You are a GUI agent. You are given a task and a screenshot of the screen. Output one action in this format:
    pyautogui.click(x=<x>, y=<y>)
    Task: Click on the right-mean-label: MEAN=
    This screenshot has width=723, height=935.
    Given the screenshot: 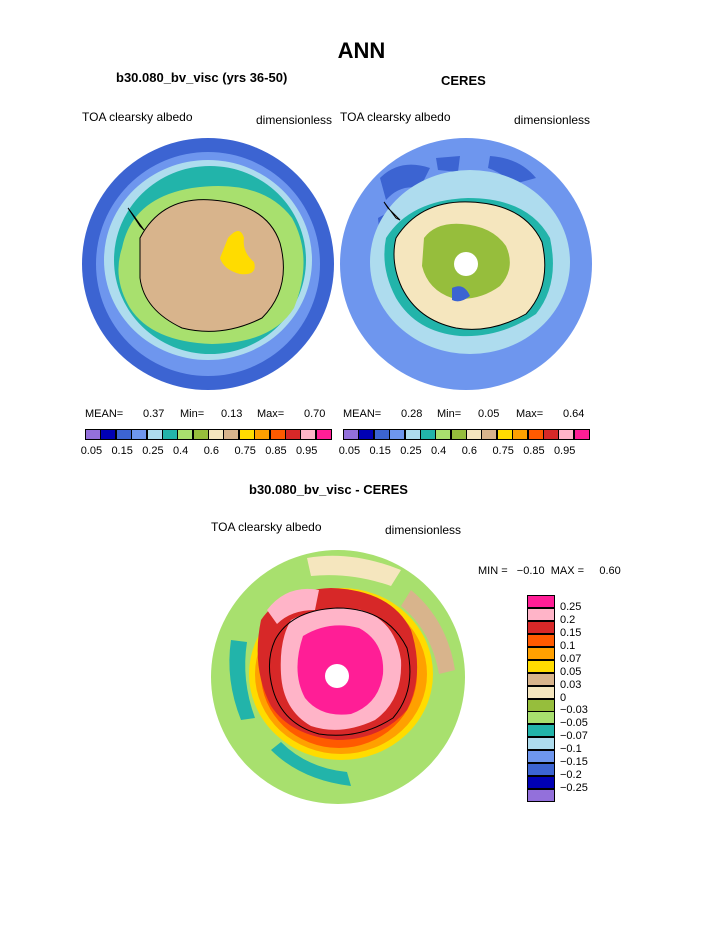 What is the action you would take?
    pyautogui.click(x=362, y=414)
    